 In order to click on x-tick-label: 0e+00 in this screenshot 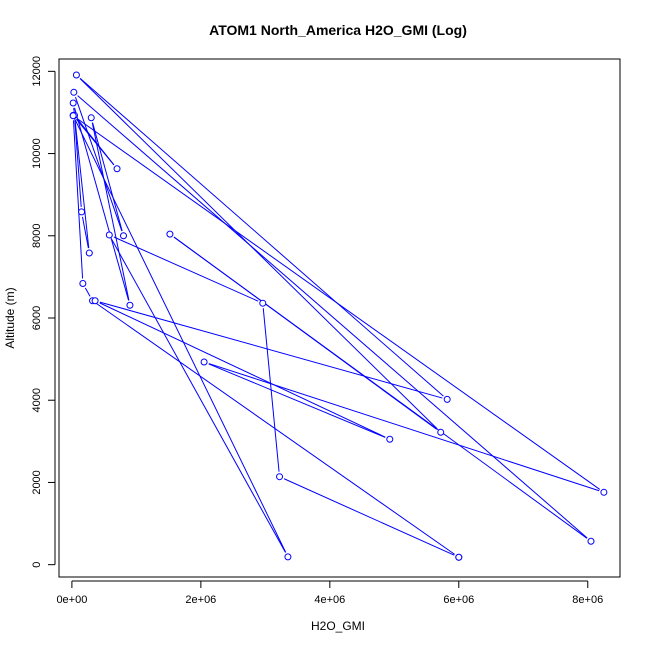, I will do `click(71, 600)`.